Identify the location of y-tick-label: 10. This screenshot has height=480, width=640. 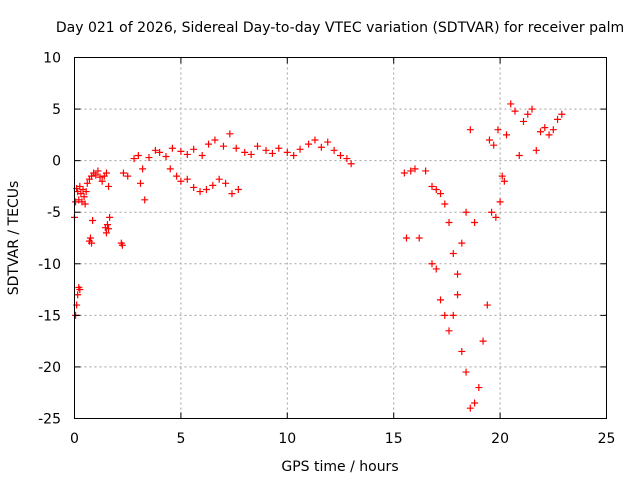
(52, 59).